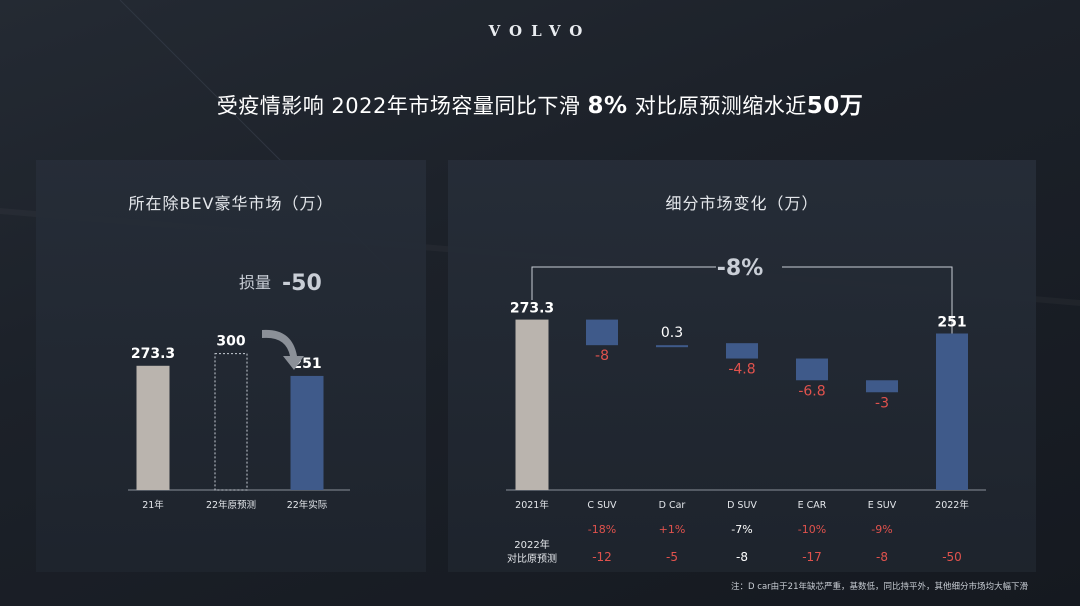 Image resolution: width=1080 pixels, height=606 pixels. I want to click on table-row-header: 2022年, so click(531, 544).